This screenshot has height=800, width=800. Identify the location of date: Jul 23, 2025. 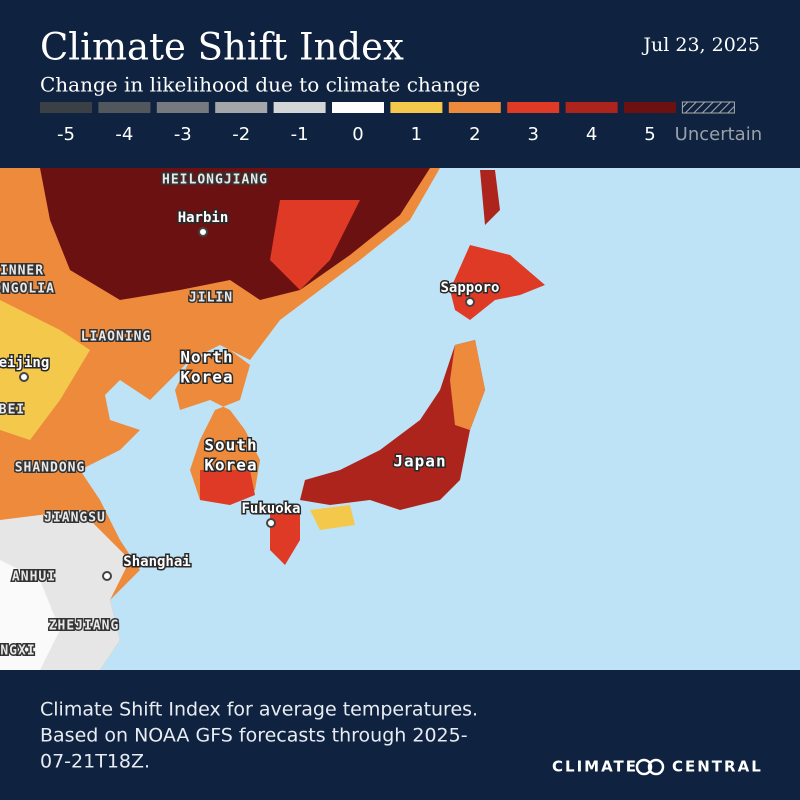
(700, 45).